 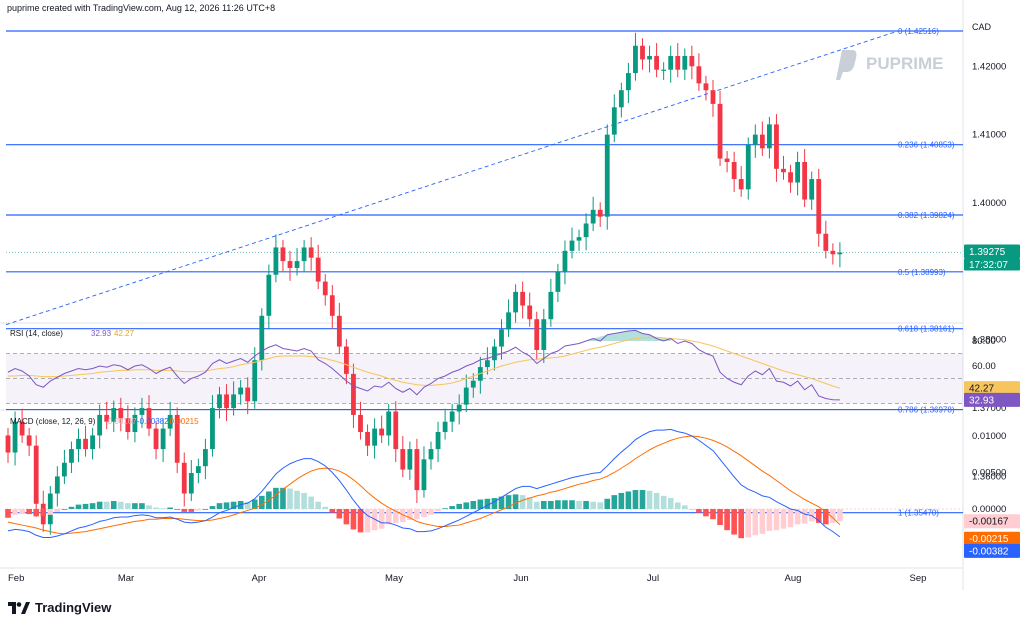 I want to click on price-tick-label: 1.40000, so click(x=989, y=203).